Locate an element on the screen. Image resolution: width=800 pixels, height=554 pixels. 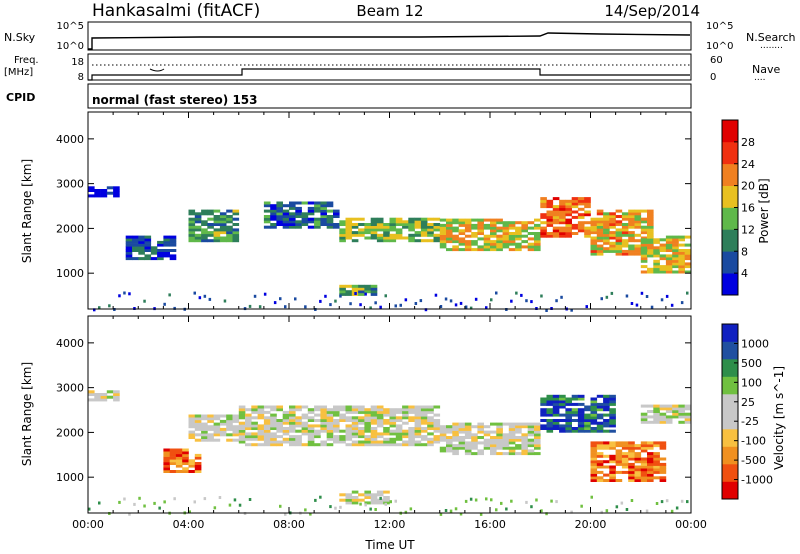
data-band is located at coordinates (622, 232).